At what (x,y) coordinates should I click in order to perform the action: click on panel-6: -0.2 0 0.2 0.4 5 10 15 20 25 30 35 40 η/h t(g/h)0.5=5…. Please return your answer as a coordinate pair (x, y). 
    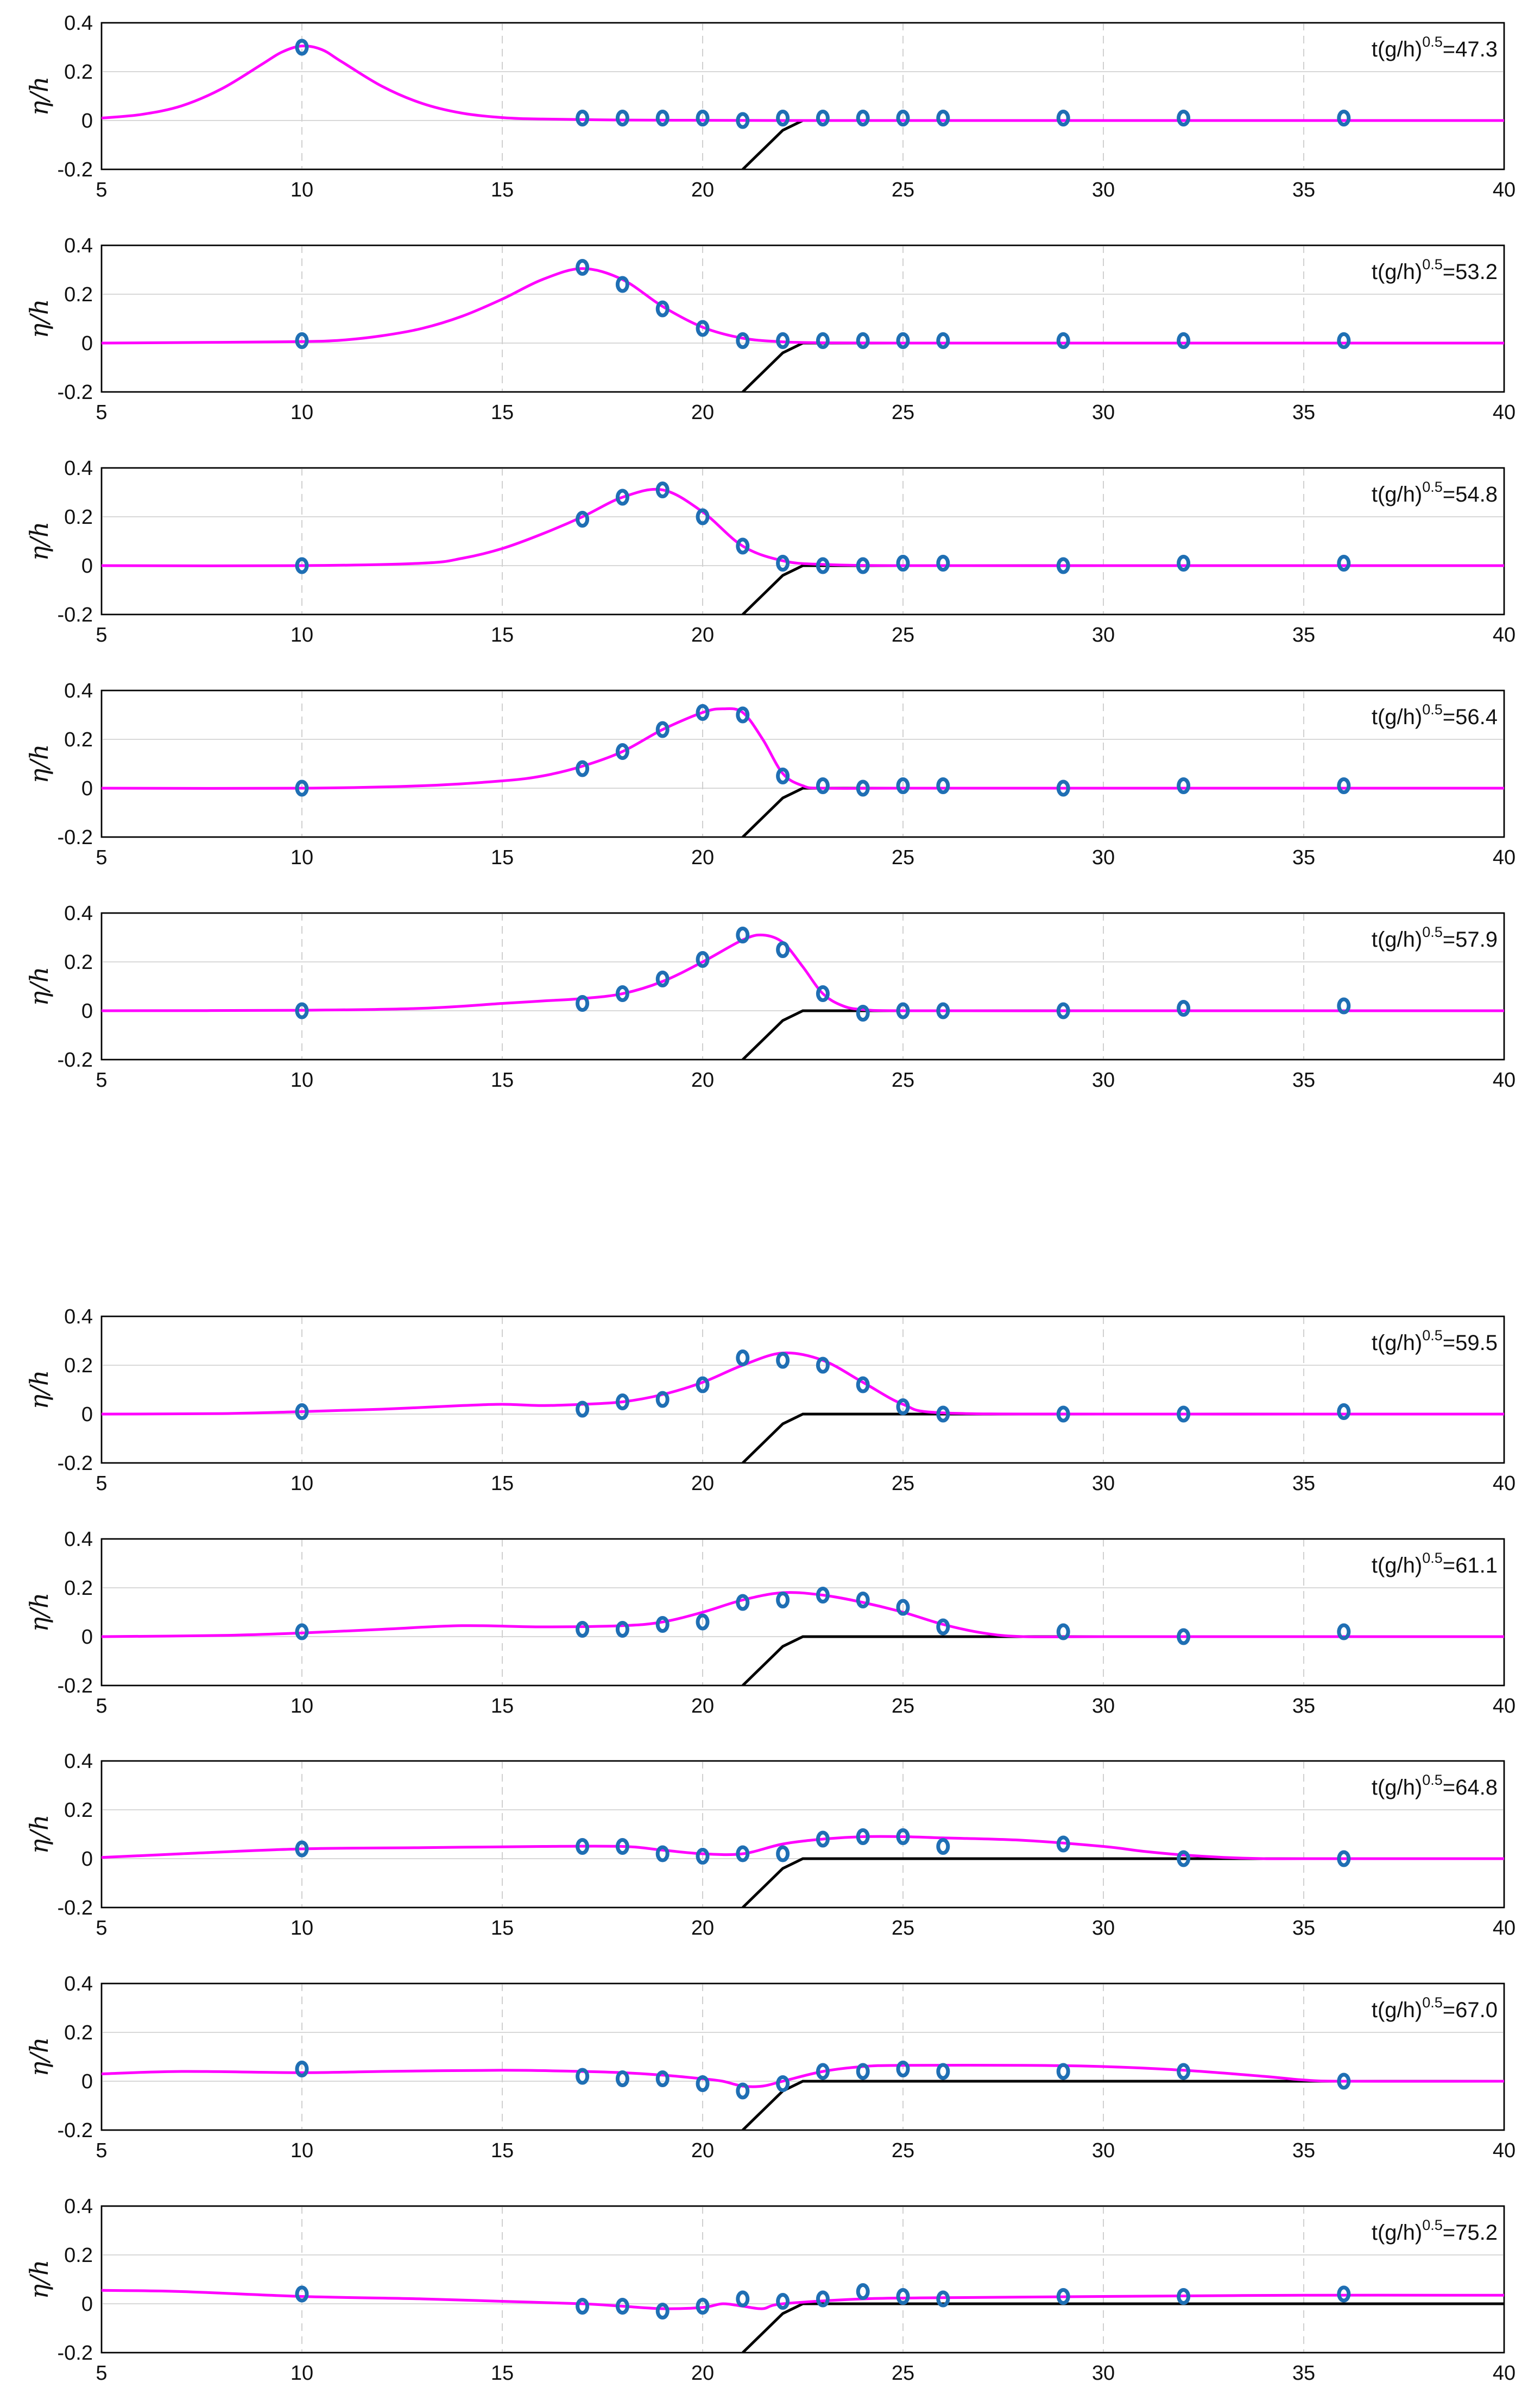
    Looking at the image, I should click on (770, 1401).